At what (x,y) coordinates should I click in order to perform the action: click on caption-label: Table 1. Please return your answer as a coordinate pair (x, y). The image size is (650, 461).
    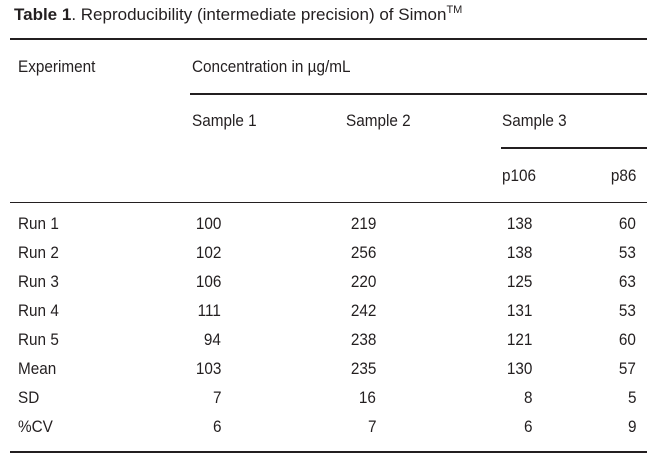
    Looking at the image, I should click on (43, 14).